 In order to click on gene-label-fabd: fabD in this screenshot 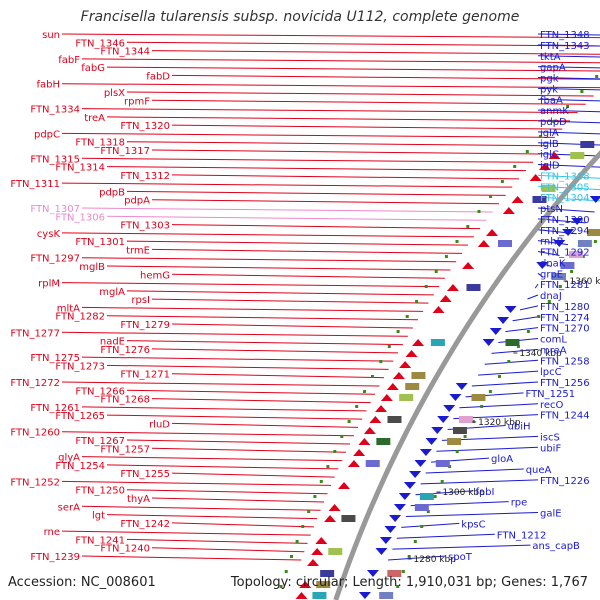, I will do `click(158, 76)`.